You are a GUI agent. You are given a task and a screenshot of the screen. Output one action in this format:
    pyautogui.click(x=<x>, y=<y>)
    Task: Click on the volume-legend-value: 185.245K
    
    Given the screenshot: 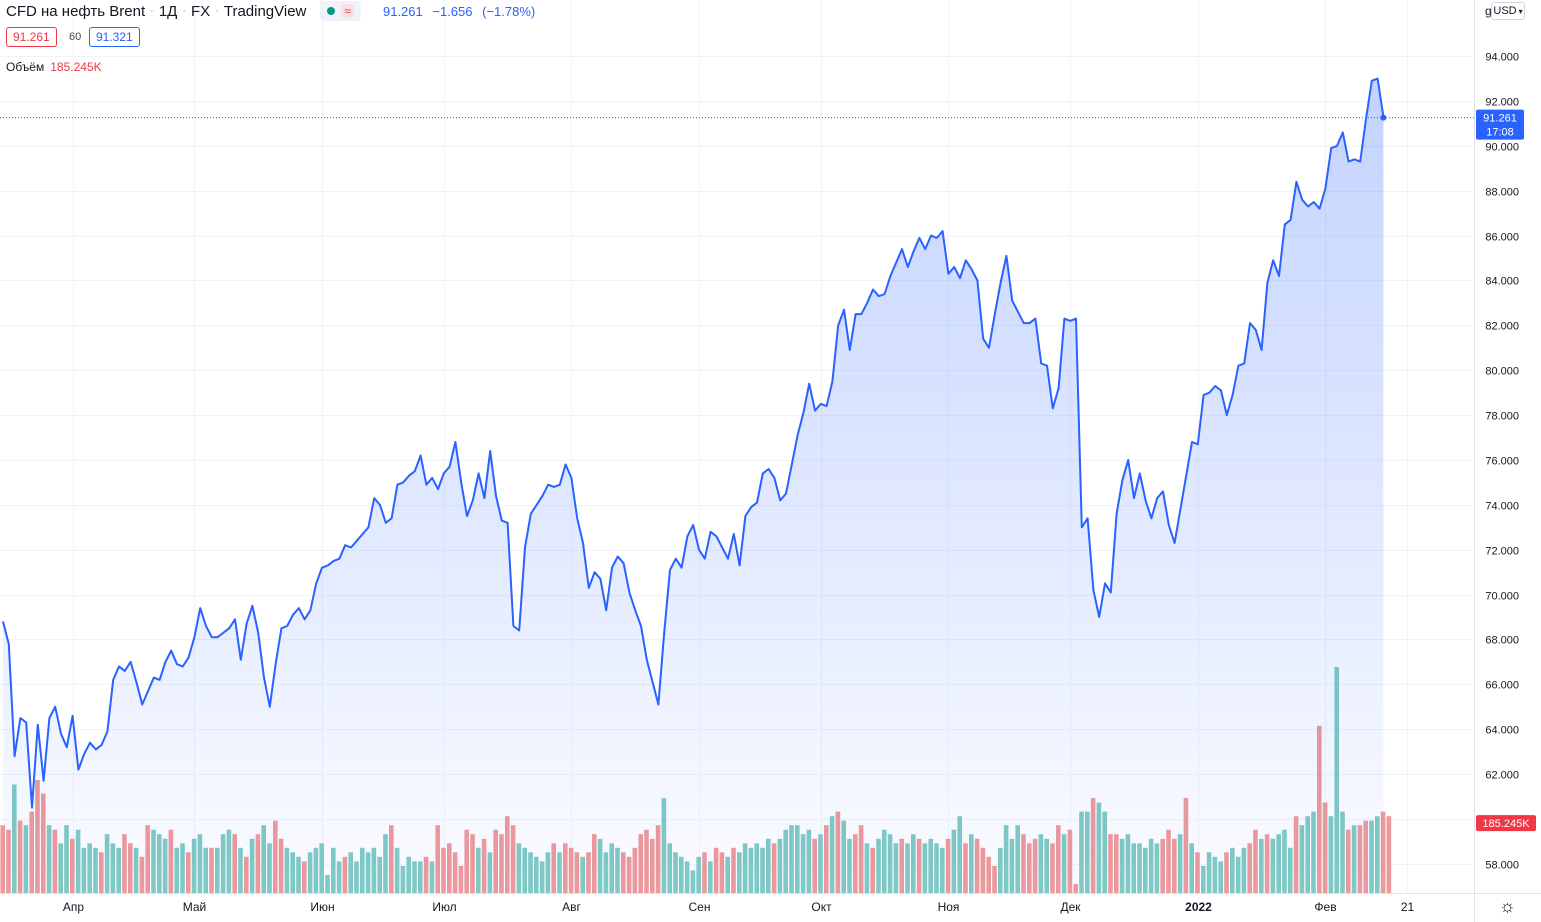 What is the action you would take?
    pyautogui.click(x=76, y=67)
    